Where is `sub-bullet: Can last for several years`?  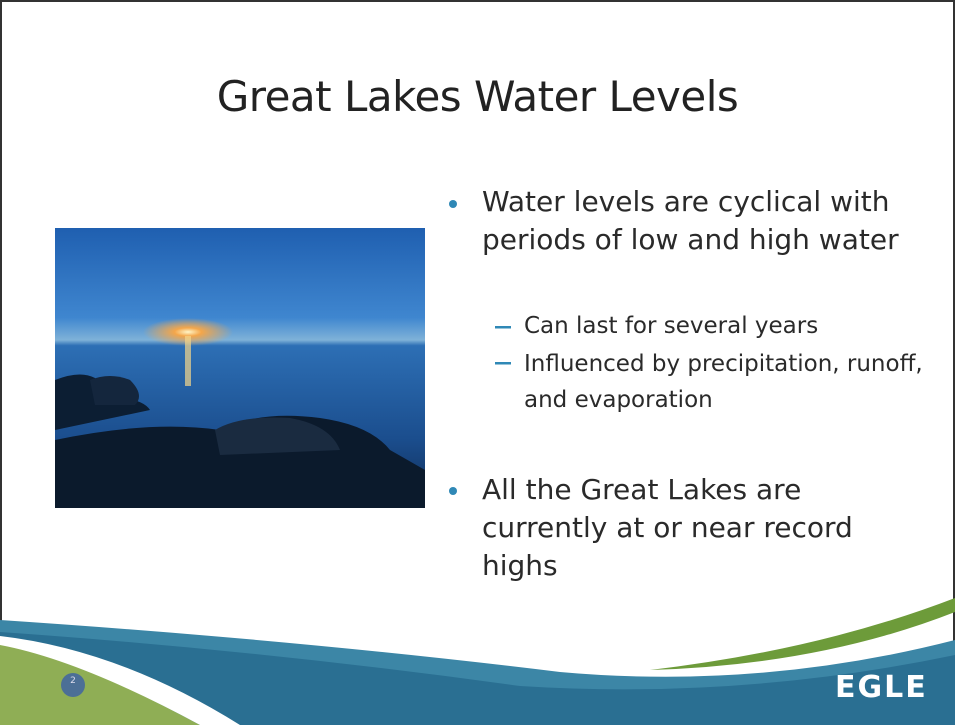 sub-bullet: Can last for several years is located at coordinates (671, 326).